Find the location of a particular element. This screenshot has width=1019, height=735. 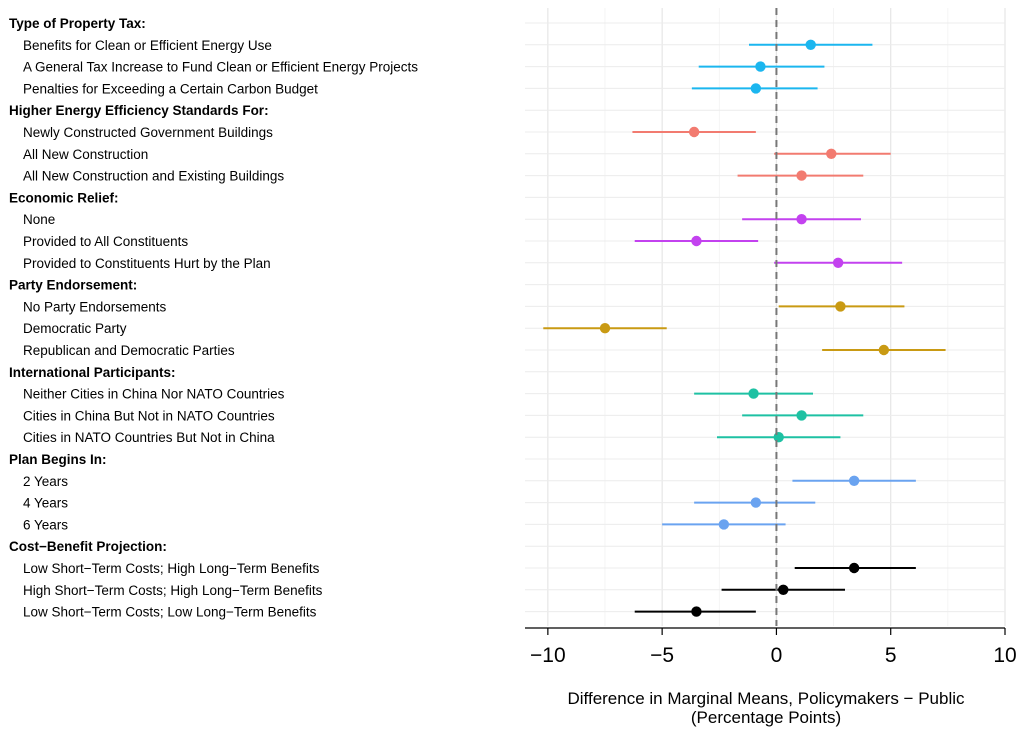

level-label: Democratic Party is located at coordinates (75, 328).